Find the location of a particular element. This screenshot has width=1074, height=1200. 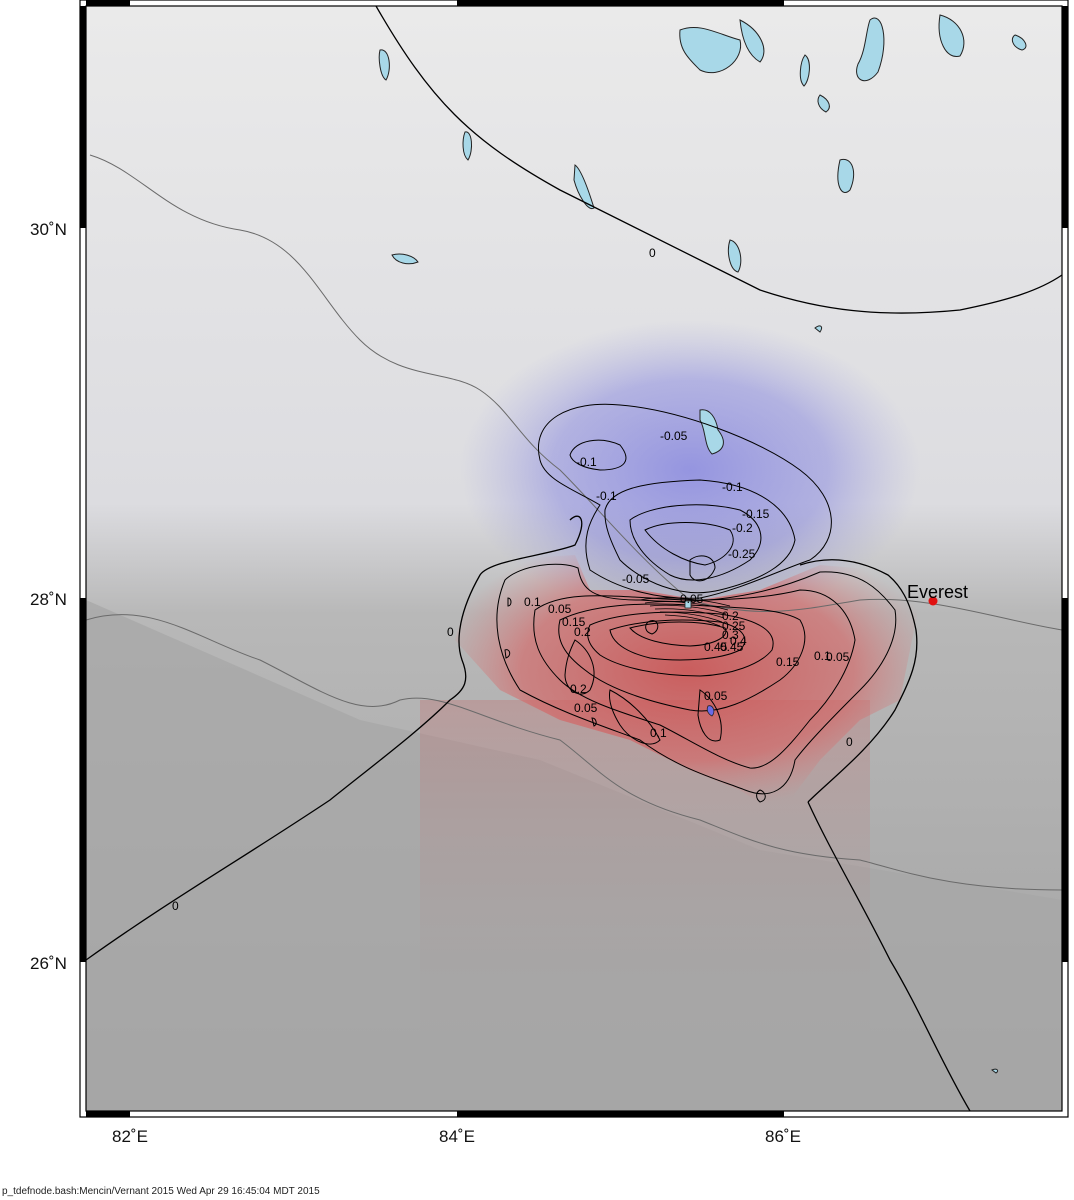

contour-label: 0.3 is located at coordinates (730, 635).